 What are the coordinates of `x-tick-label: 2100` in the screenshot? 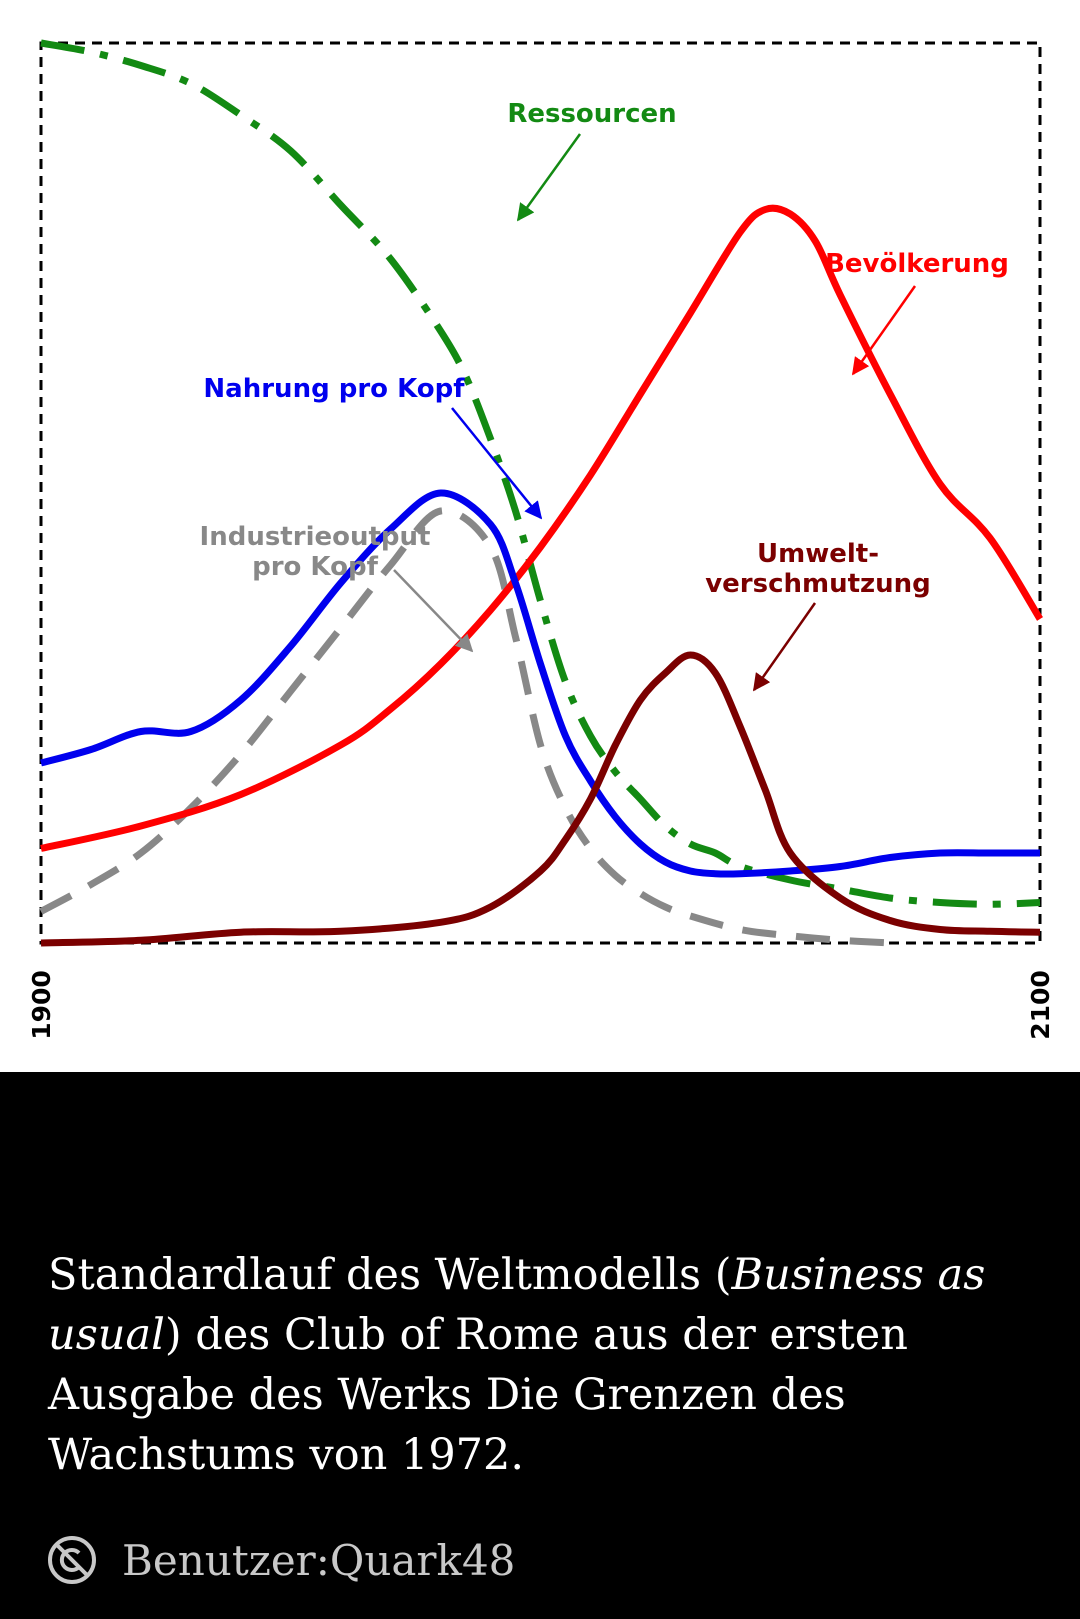 It's located at (1040, 1005).